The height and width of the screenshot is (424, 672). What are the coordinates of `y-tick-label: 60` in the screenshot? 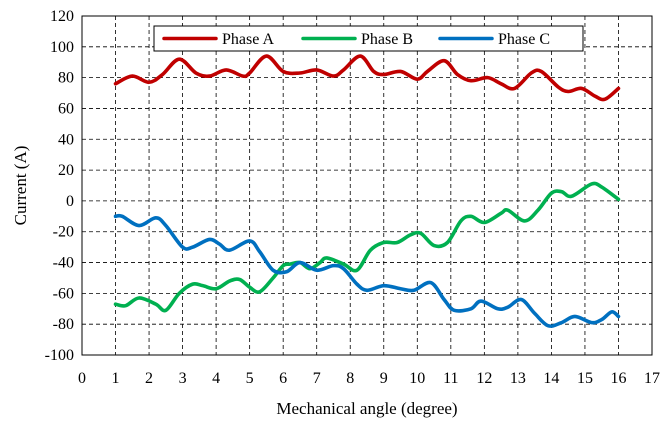 It's located at (66, 108).